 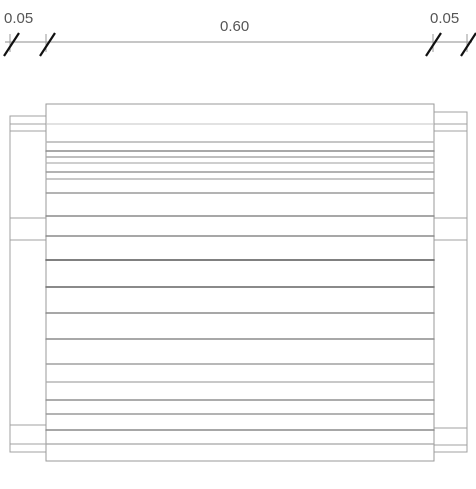 What do you see at coordinates (444, 18) in the screenshot?
I see `dimension-label-right: 0.05` at bounding box center [444, 18].